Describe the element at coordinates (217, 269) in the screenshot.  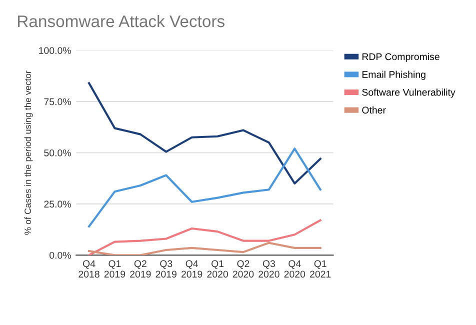
I see `x-tick-label: Q1 2020` at that location.